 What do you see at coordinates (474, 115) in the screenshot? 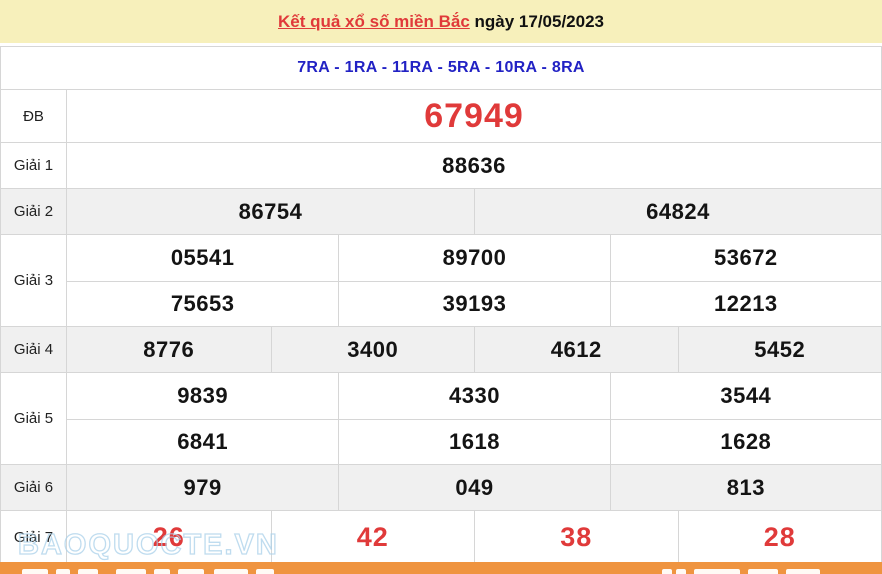
I see `prize-number: 67949` at bounding box center [474, 115].